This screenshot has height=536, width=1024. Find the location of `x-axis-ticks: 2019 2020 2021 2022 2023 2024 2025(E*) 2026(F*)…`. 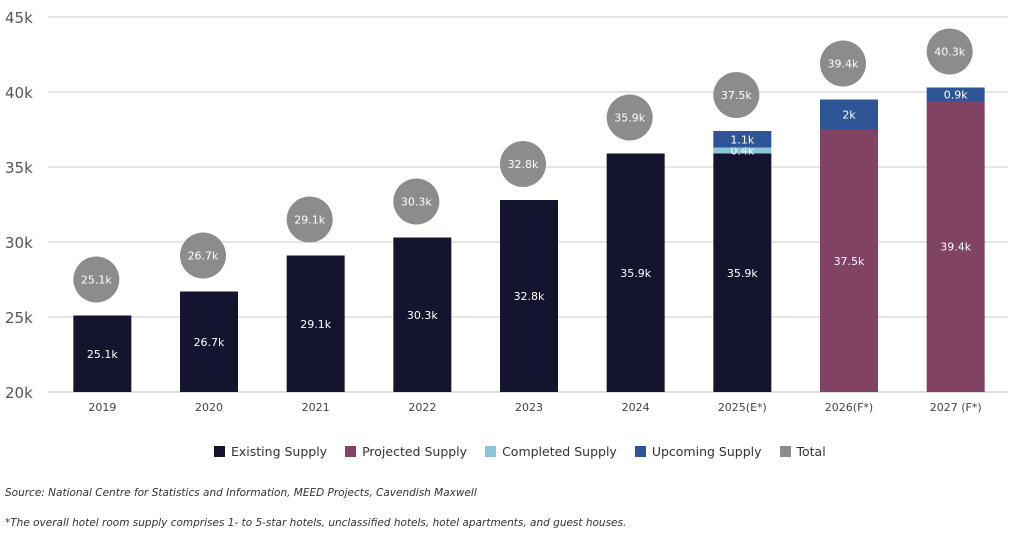

x-axis-ticks: 2019 2020 2021 2022 2023 2024 2025(E*) 2026(F*)… is located at coordinates (534, 407).